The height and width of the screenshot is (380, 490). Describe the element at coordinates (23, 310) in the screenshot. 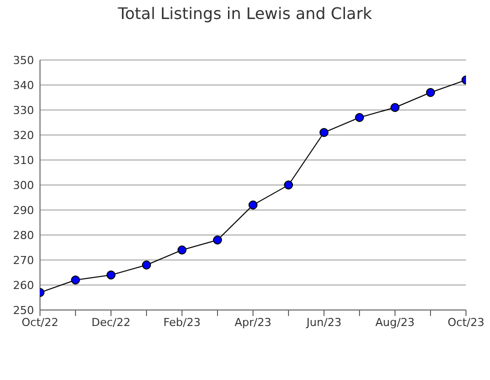

I see `y-tick-label: 250` at that location.